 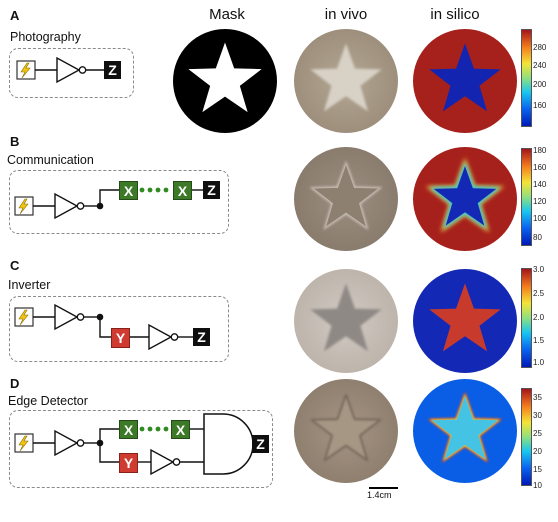 What do you see at coordinates (15, 383) in the screenshot?
I see `panel-letter: D` at bounding box center [15, 383].